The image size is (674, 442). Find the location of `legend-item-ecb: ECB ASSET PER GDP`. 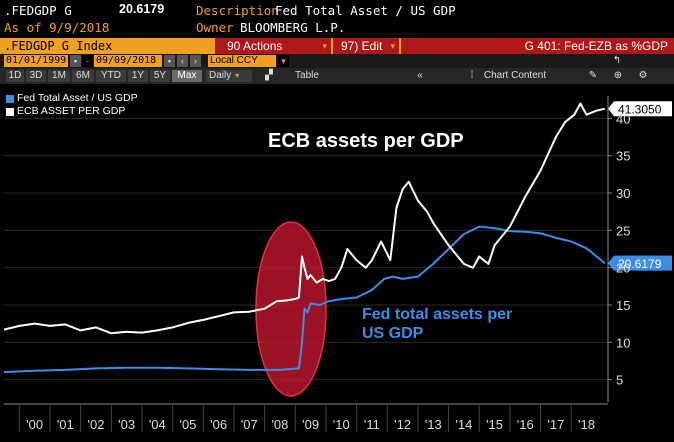

legend-item-ecb: ECB ASSET PER GDP is located at coordinates (72, 111).